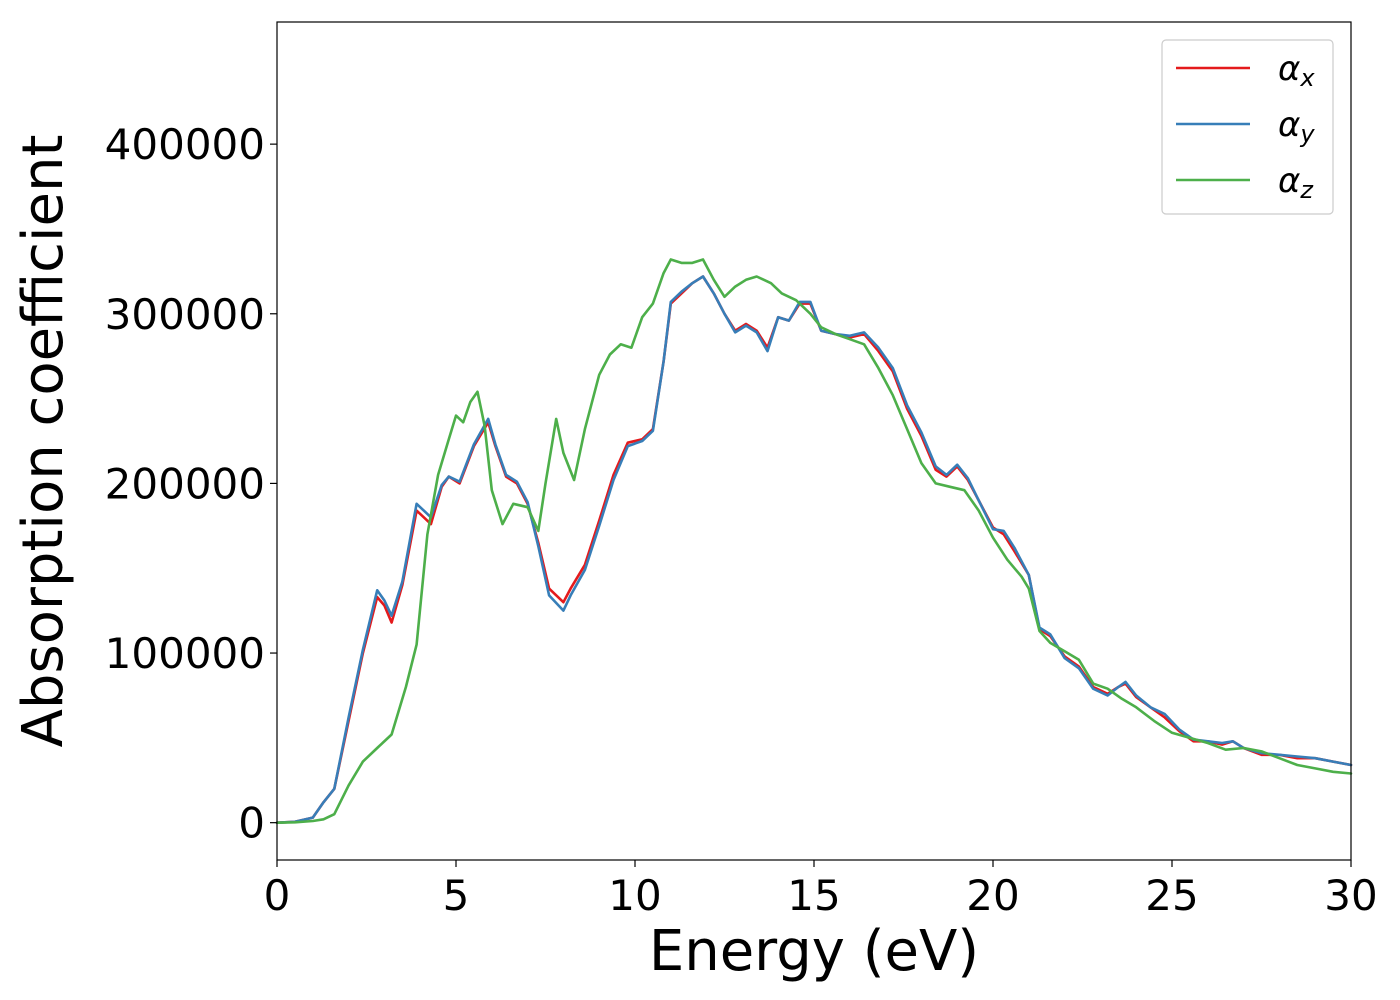  What do you see at coordinates (185, 653) in the screenshot?
I see `y-tick-label: 100000` at bounding box center [185, 653].